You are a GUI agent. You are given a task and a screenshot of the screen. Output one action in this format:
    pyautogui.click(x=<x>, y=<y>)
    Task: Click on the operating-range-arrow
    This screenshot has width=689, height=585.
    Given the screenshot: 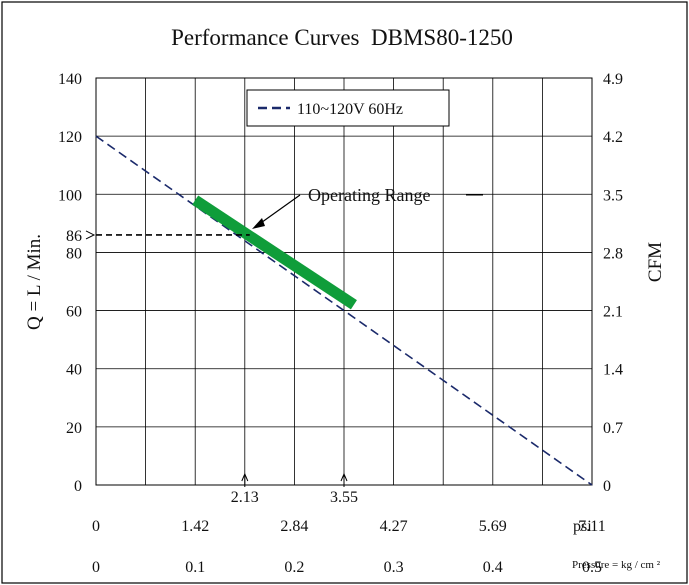 What is the action you would take?
    pyautogui.click(x=279, y=210)
    